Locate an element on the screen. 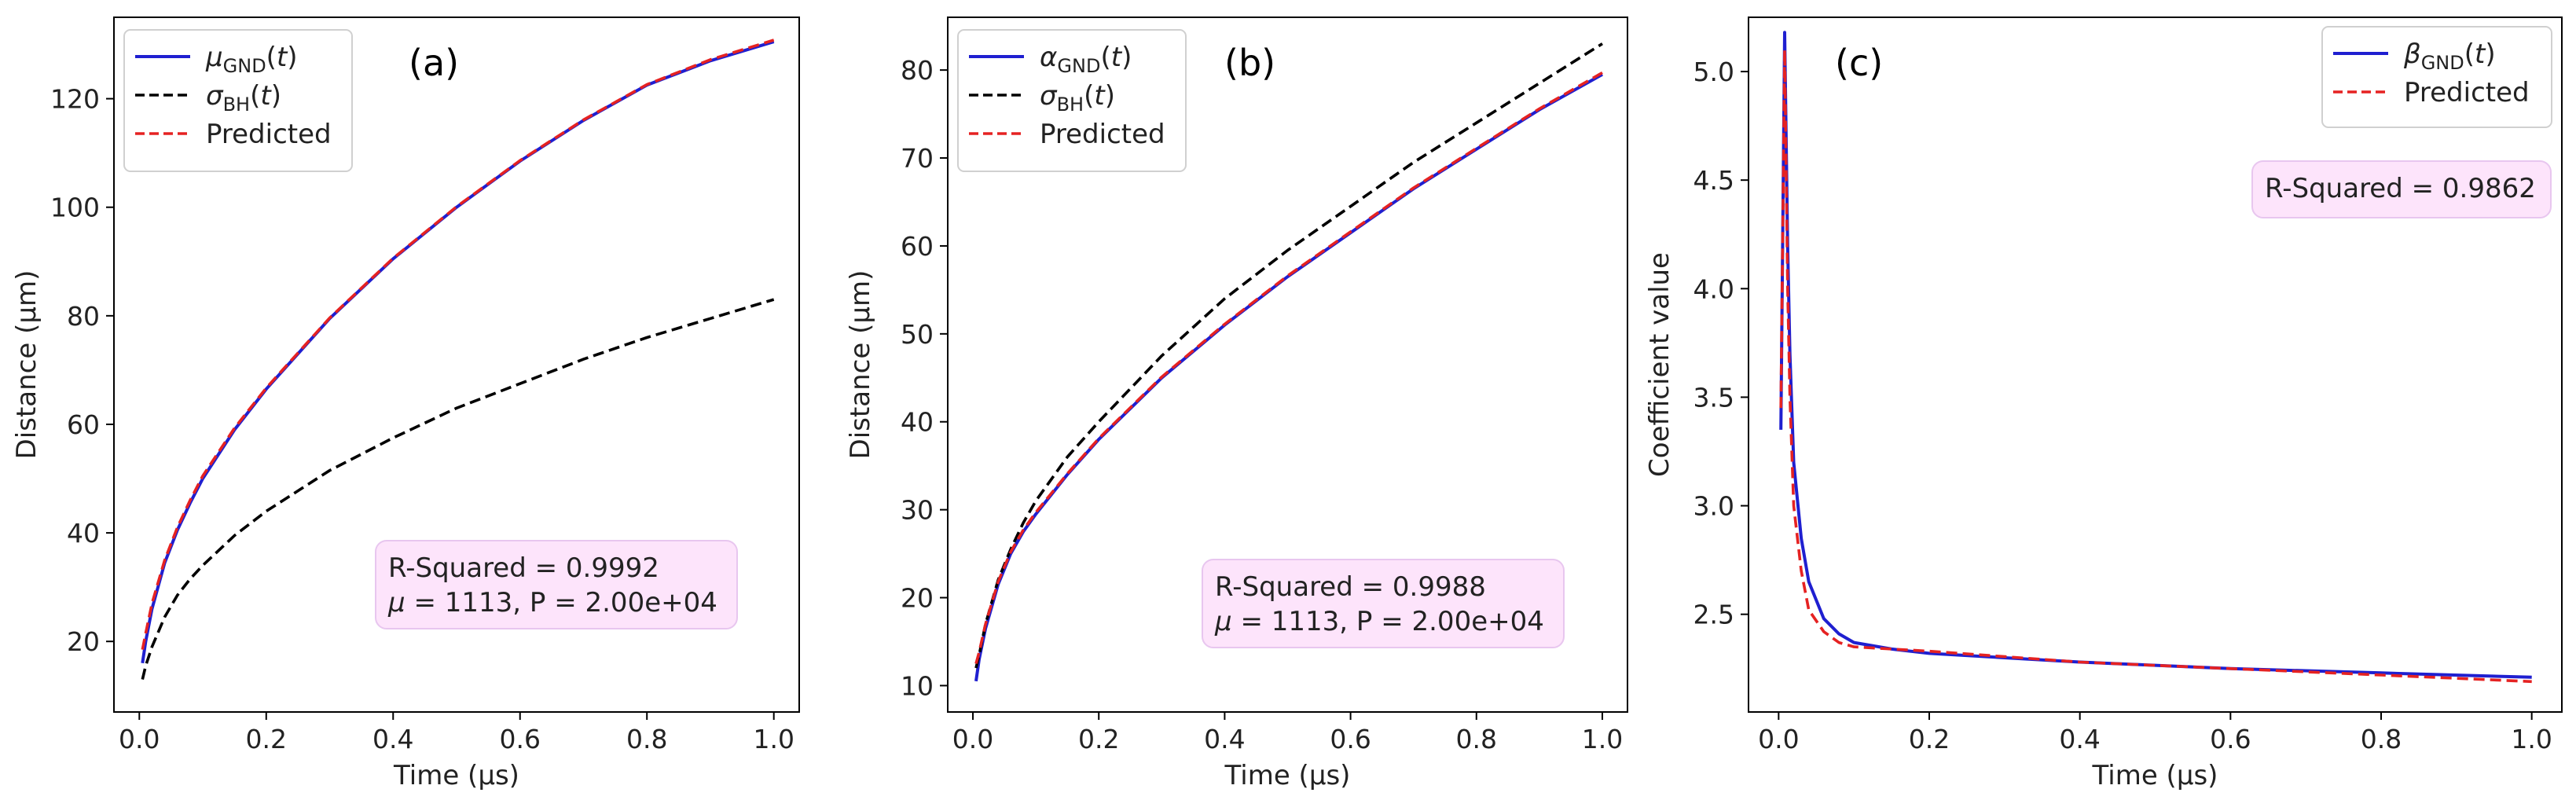 Image resolution: width=2576 pixels, height=800 pixels. y-tick-label: 70 is located at coordinates (917, 158).